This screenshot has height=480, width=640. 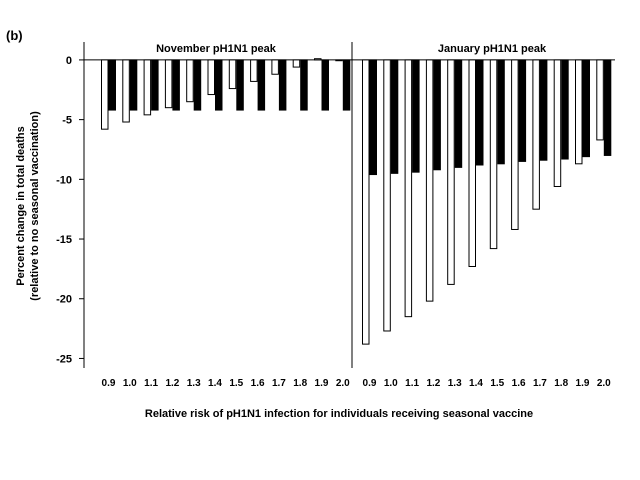 What do you see at coordinates (216, 49) in the screenshot?
I see `panel-title-november: November pH1N1 peak` at bounding box center [216, 49].